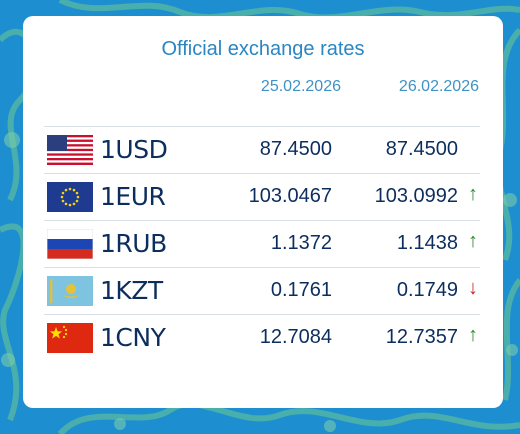 The height and width of the screenshot is (434, 520). I want to click on rate-previous: 1.1372, so click(301, 243).